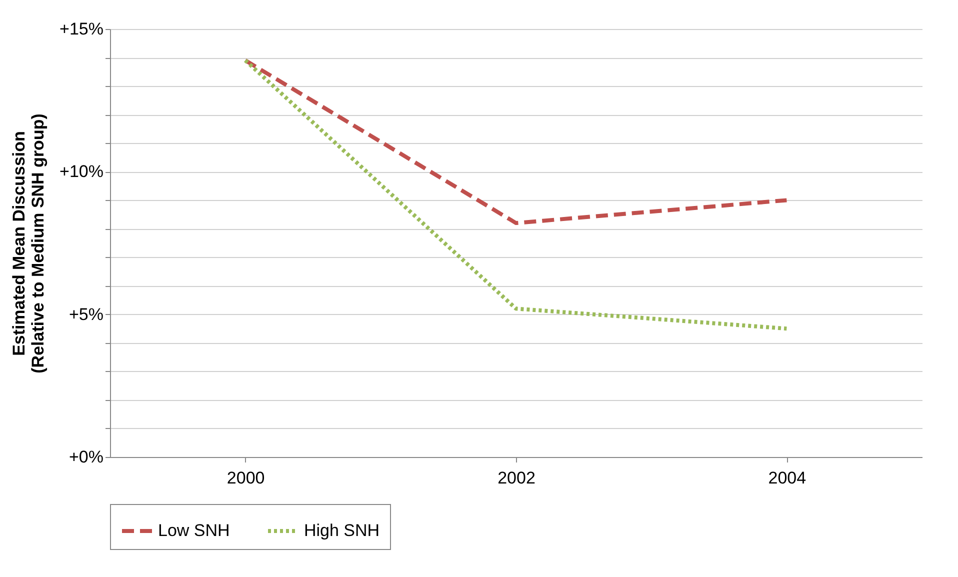  Describe the element at coordinates (29, 244) in the screenshot. I see `y-axis-title: Estimated Mean Discussion (Relative to Medium SNH group)` at that location.